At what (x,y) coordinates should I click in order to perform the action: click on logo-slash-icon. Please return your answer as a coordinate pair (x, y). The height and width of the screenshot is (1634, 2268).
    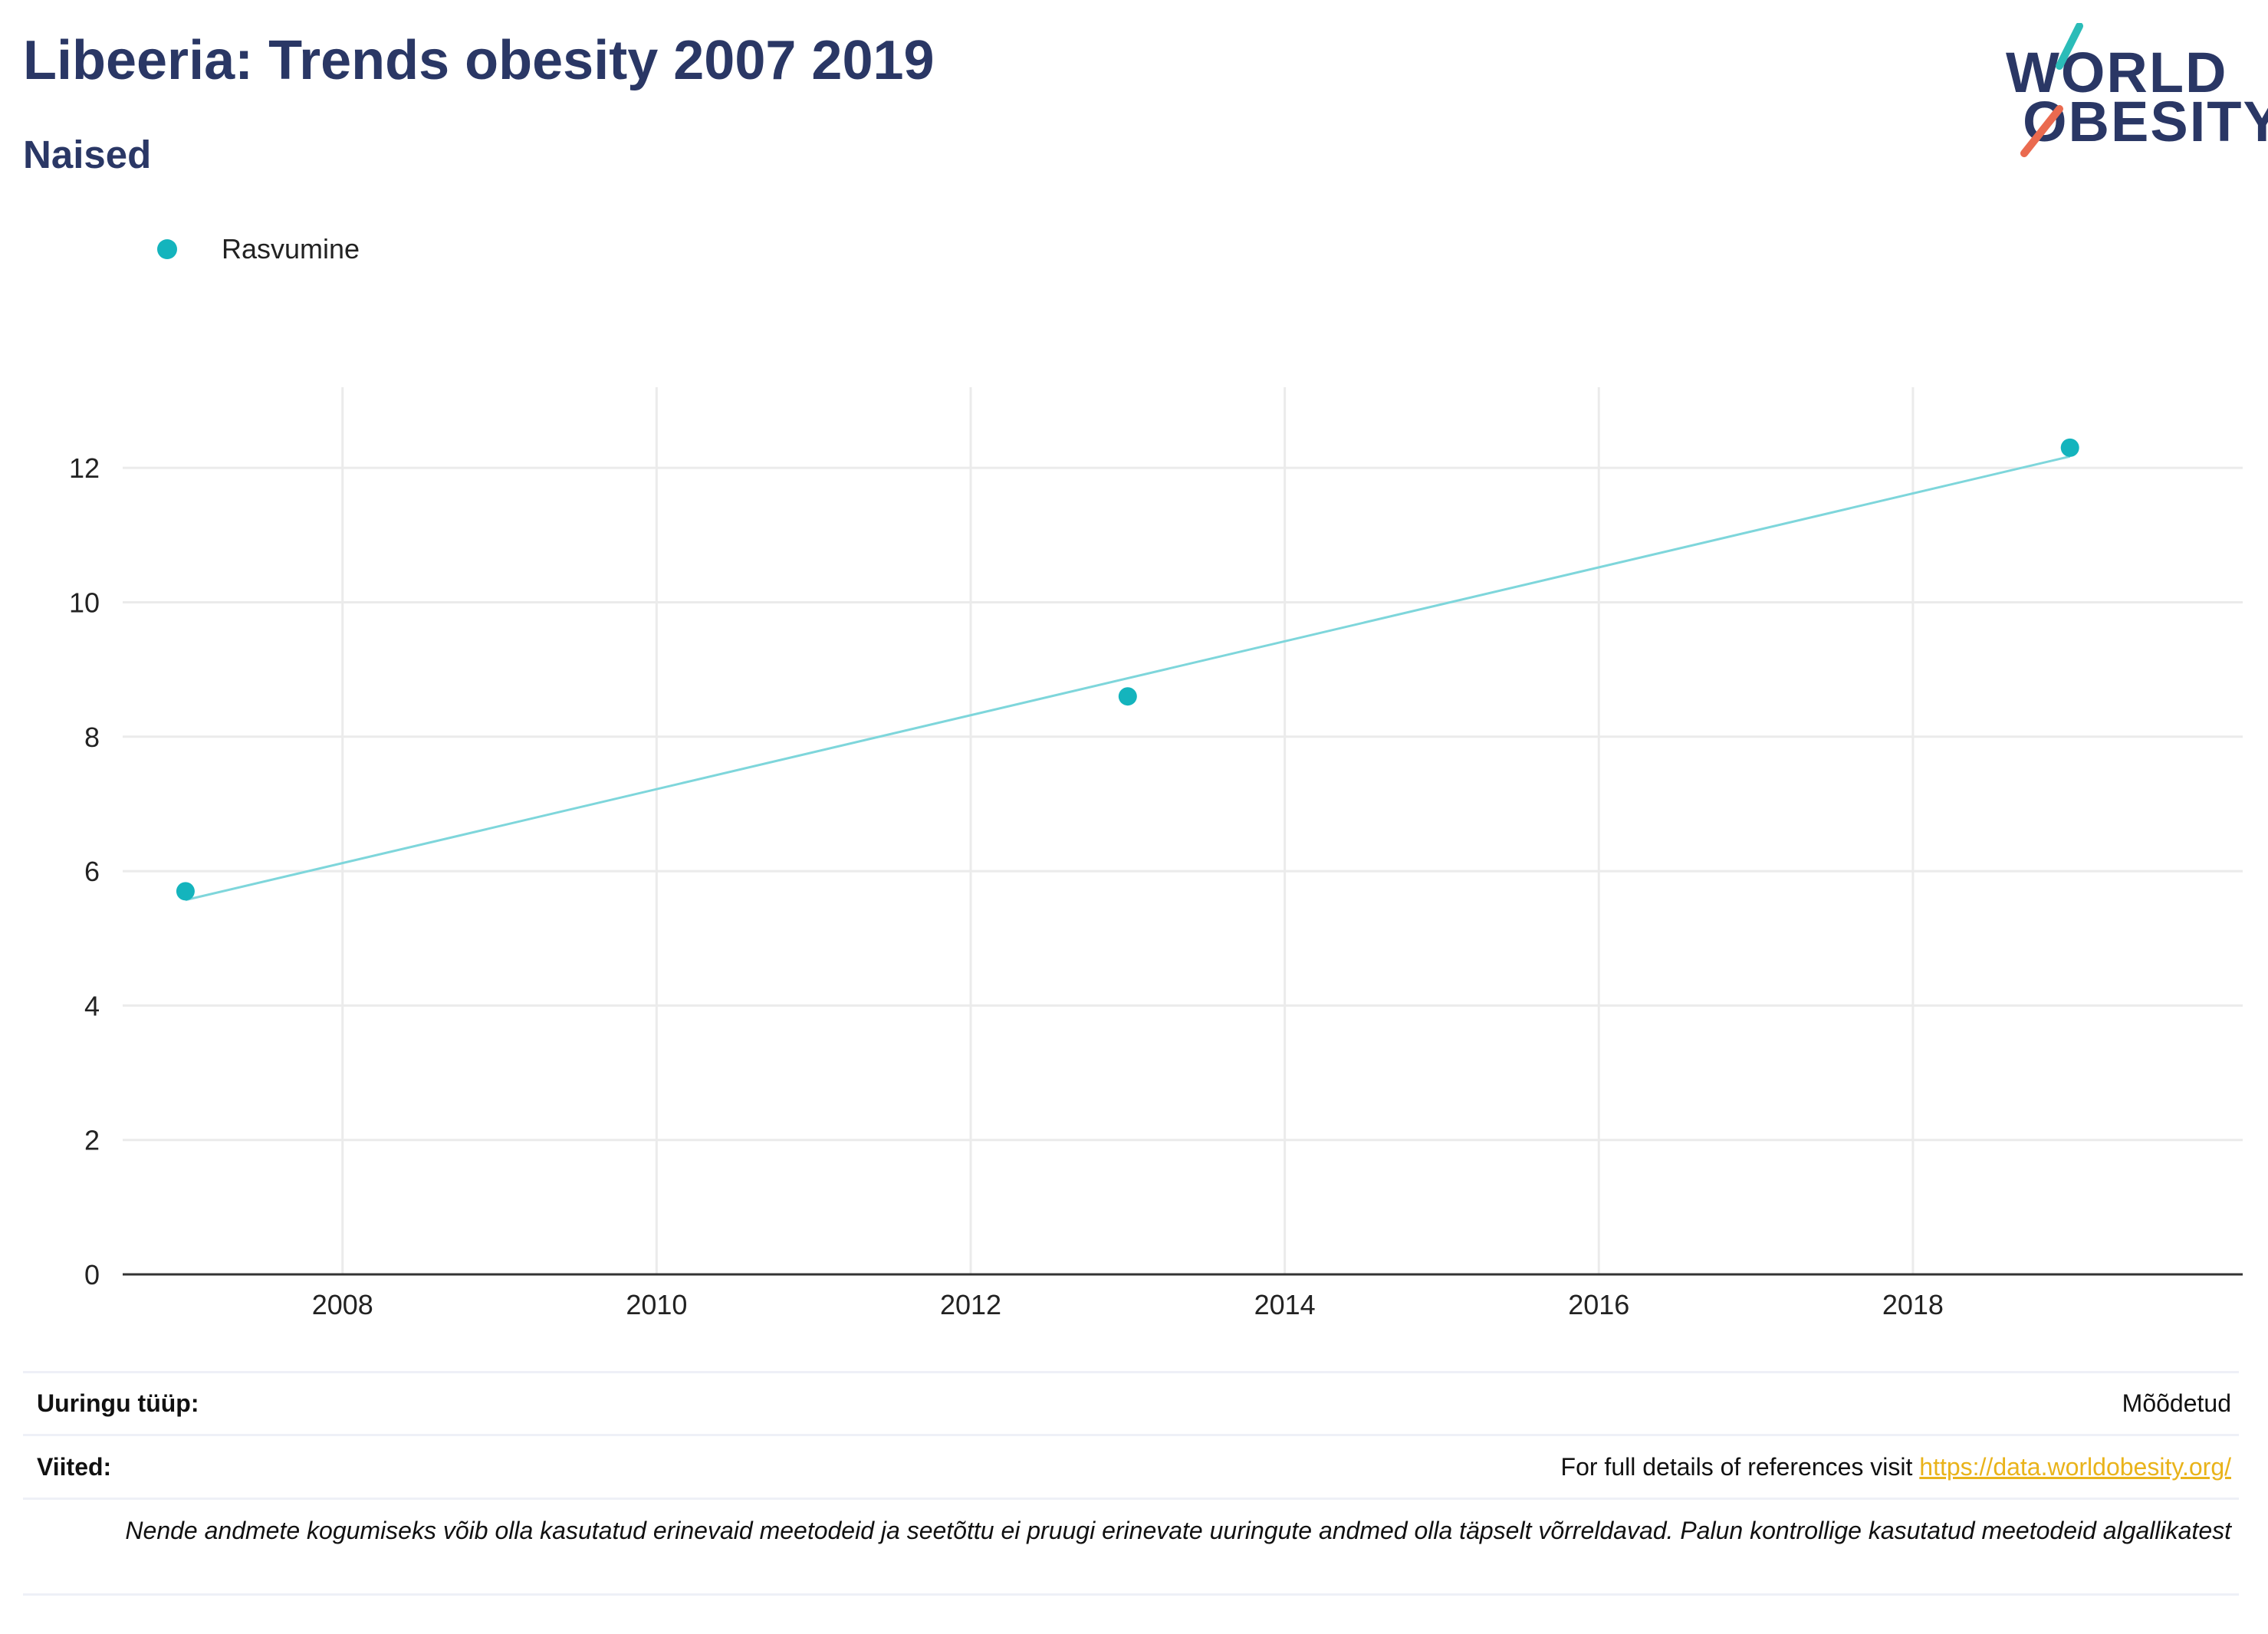
    Looking at the image, I should click on (2051, 90).